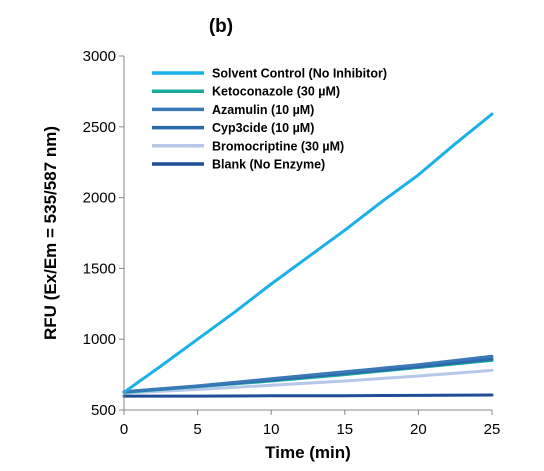 The height and width of the screenshot is (471, 544). Describe the element at coordinates (99, 127) in the screenshot. I see `y-tick-label: 2500` at that location.